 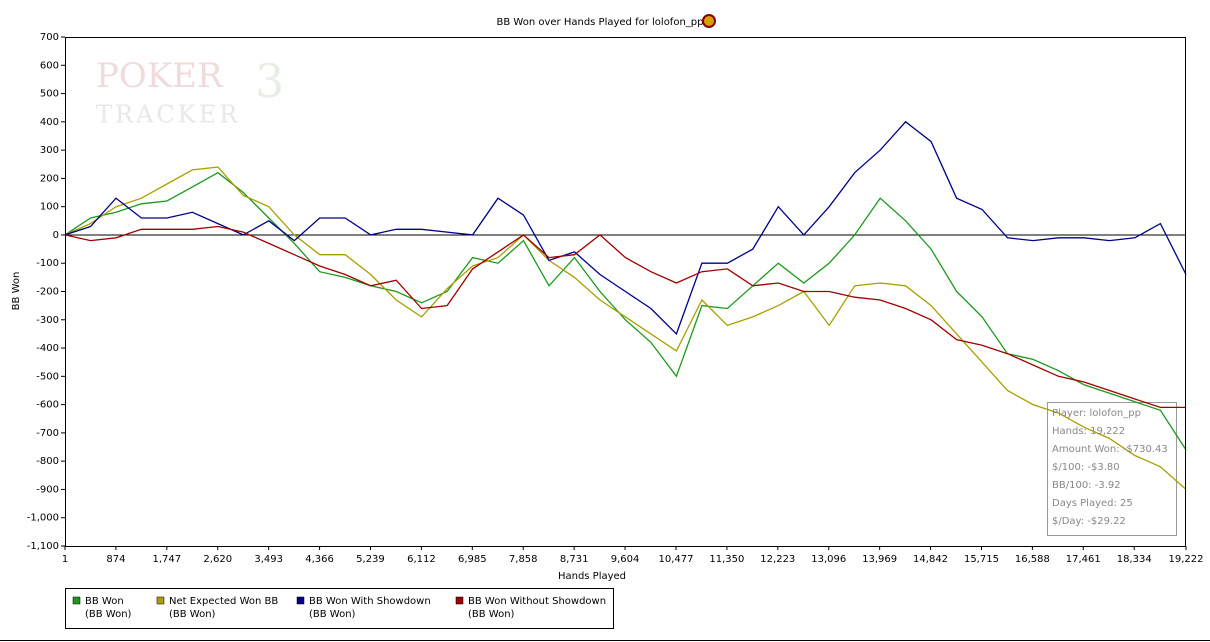 What do you see at coordinates (47, 489) in the screenshot?
I see `y-tick-label: -900` at bounding box center [47, 489].